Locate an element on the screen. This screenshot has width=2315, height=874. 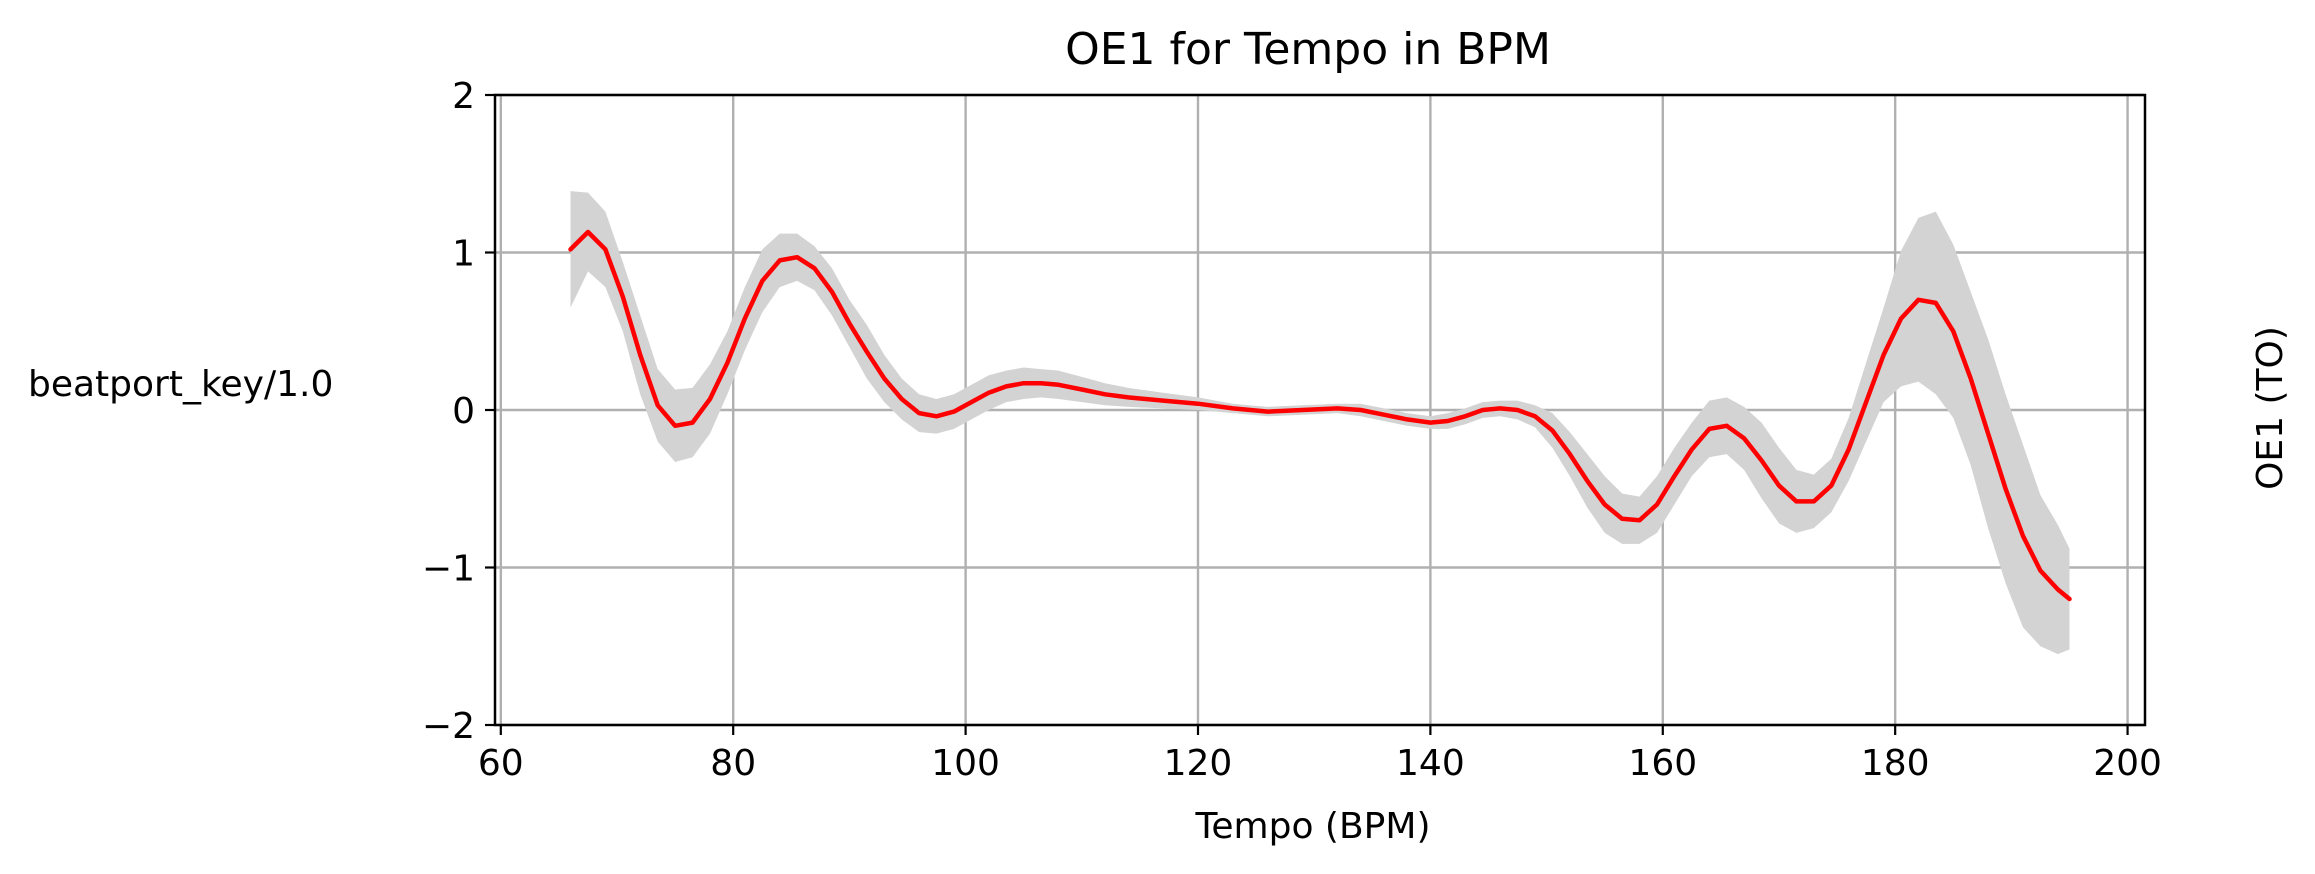
x-tick-label: 200 is located at coordinates (2127, 763).